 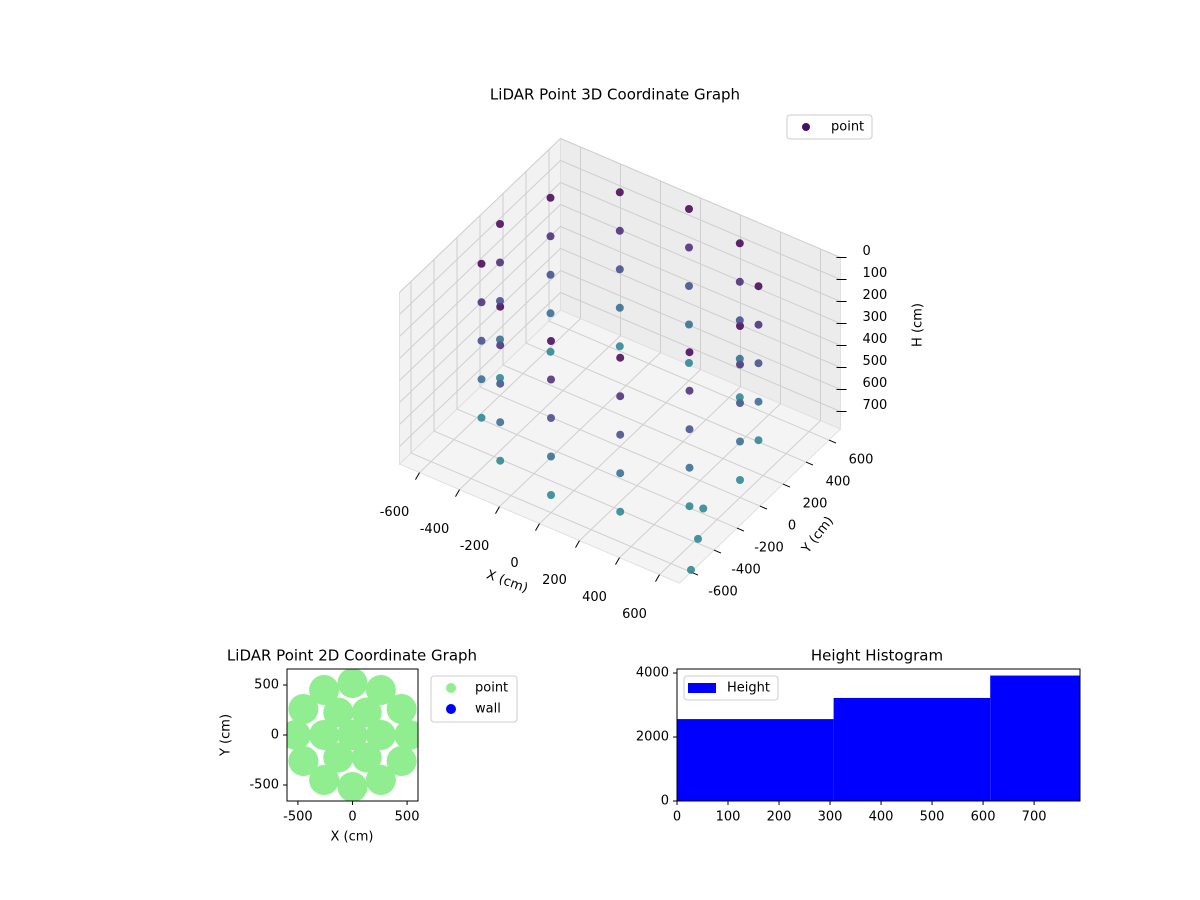 What do you see at coordinates (867, 251) in the screenshot?
I see `z-tick-label: 0` at bounding box center [867, 251].